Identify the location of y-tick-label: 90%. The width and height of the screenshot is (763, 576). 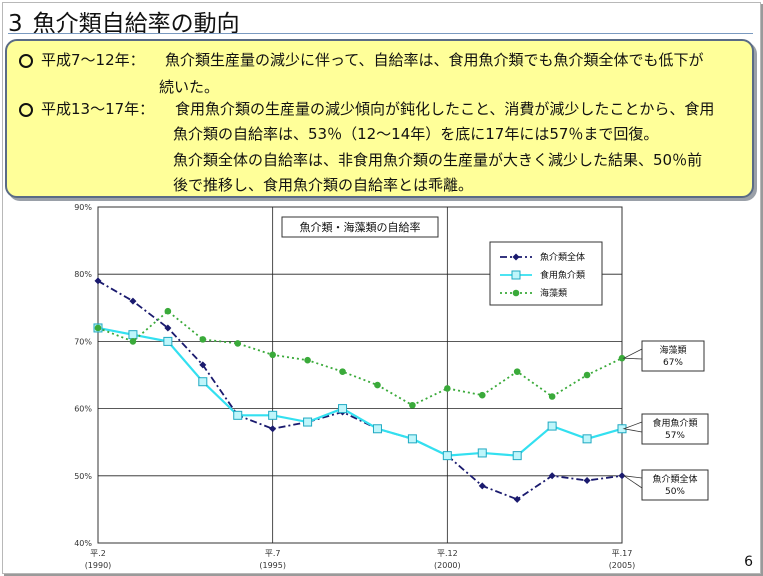
(83, 207).